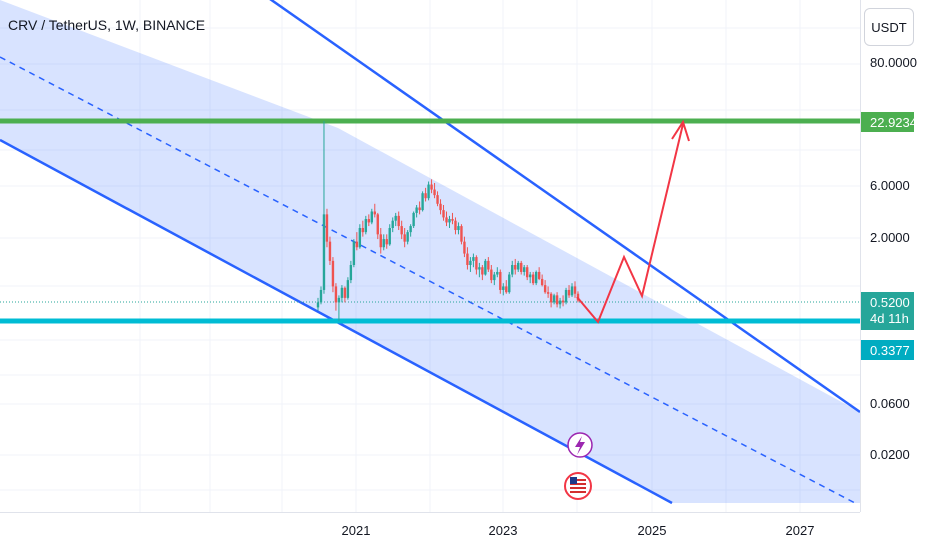  Describe the element at coordinates (887, 311) in the screenshot. I see `current-price-badge: 0.5200 4d 11h` at that location.